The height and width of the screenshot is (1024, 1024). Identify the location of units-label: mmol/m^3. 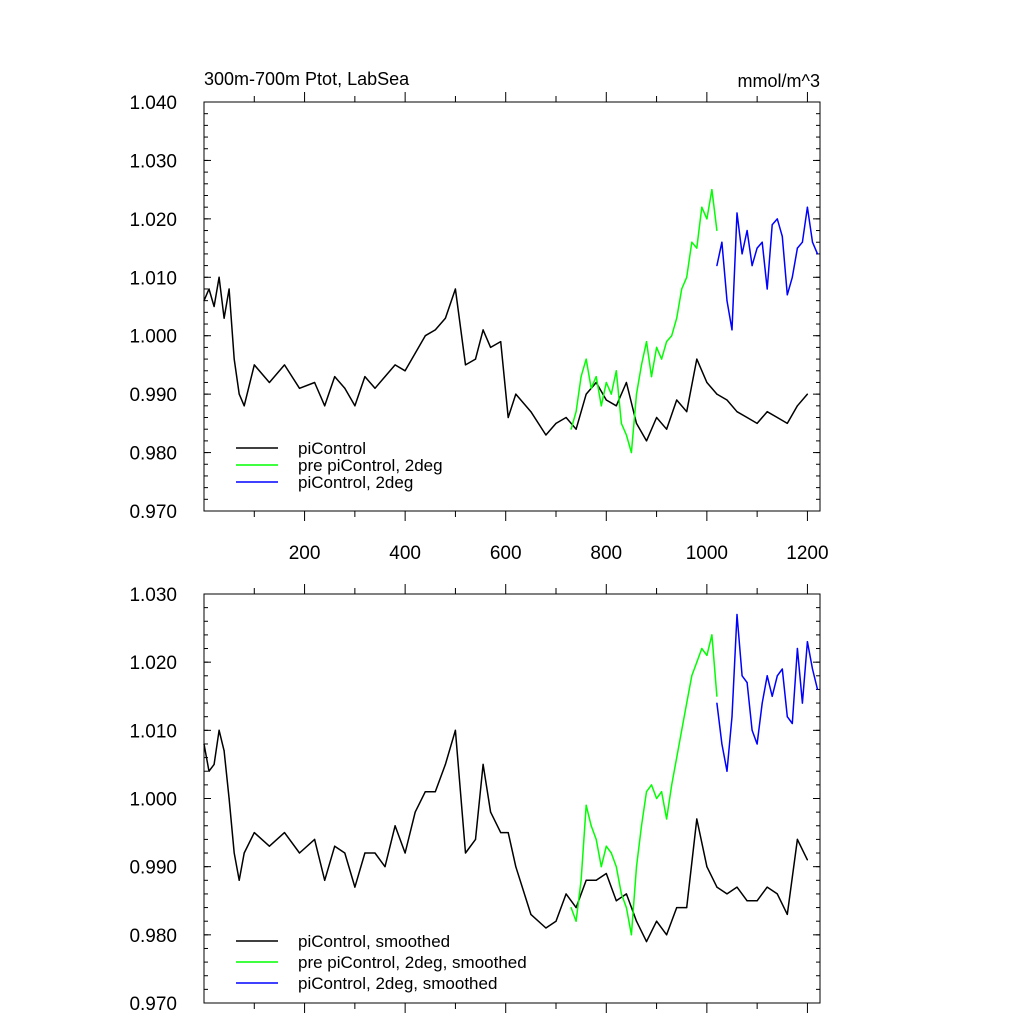
(779, 81).